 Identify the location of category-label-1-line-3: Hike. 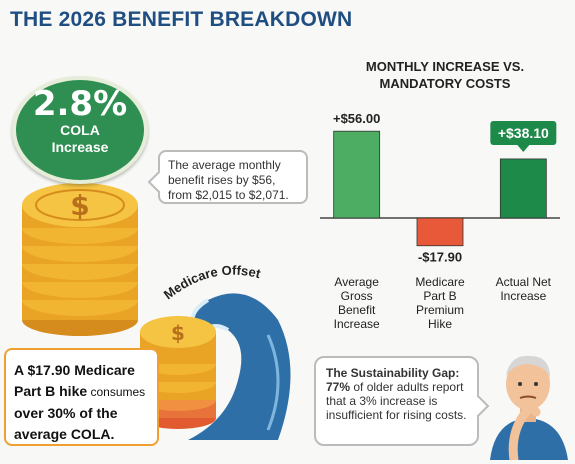
(440, 324).